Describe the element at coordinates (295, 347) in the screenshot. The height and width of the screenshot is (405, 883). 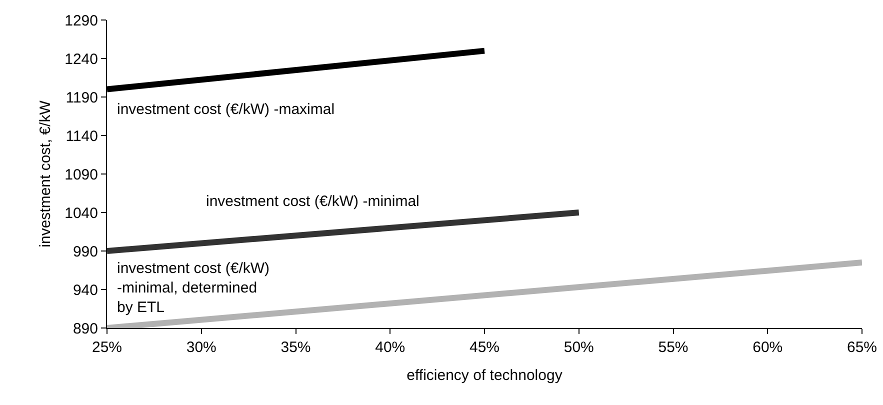
I see `x-tick-label: 35%` at that location.